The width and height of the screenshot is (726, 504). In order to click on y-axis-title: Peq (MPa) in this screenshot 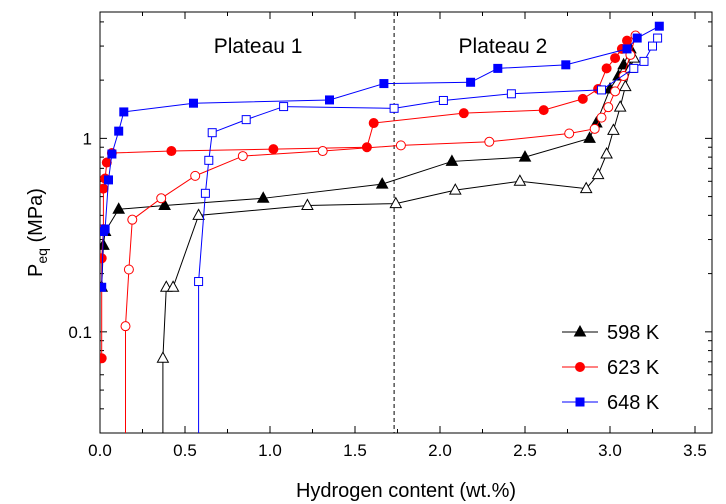, I will do `click(37, 232)`.